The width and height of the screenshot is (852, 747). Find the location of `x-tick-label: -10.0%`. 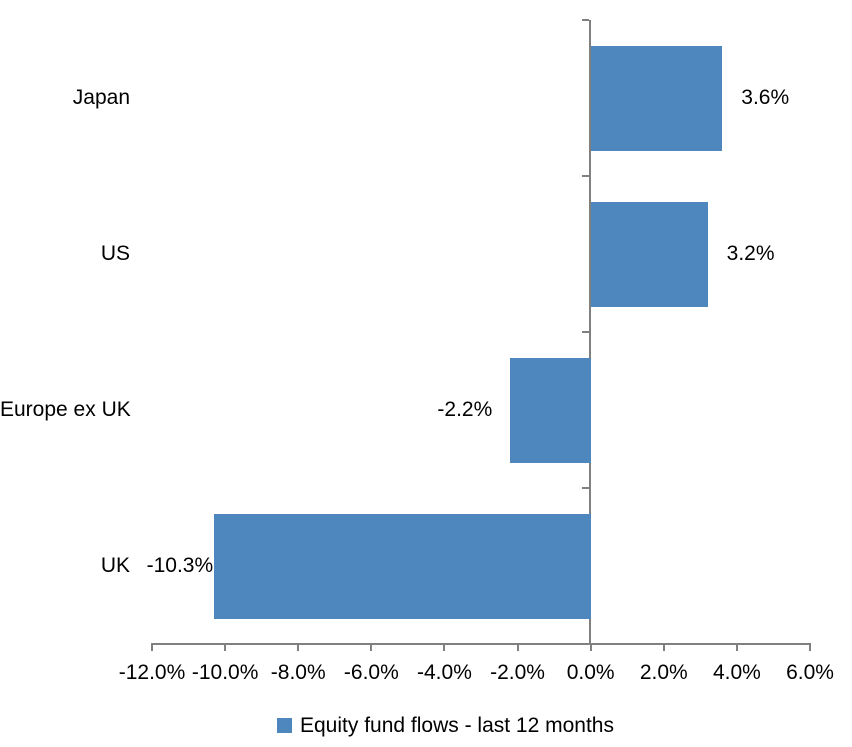

x-tick-label: -10.0% is located at coordinates (225, 672).